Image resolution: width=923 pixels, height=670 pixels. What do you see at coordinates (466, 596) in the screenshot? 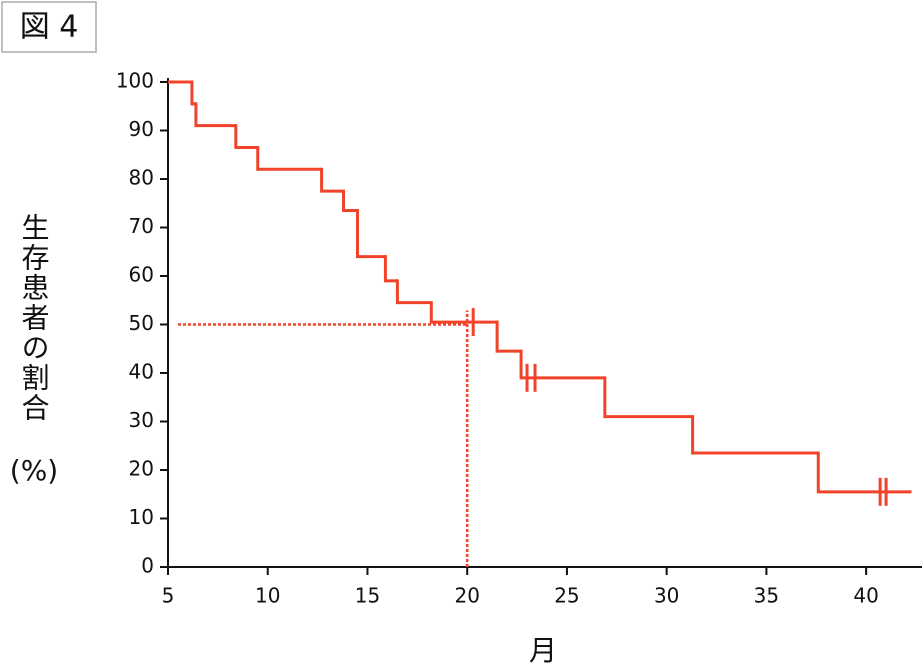
I see `x-tick-label: 20` at bounding box center [466, 596].